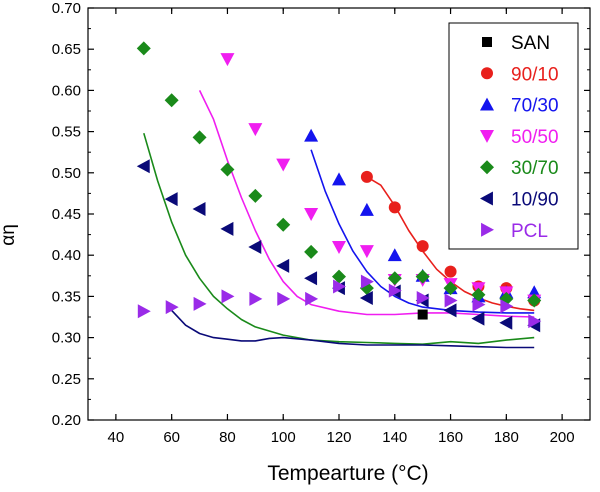 This screenshot has width=600, height=492. Describe the element at coordinates (66, 173) in the screenshot. I see `y-tick-label: 0.50` at that location.